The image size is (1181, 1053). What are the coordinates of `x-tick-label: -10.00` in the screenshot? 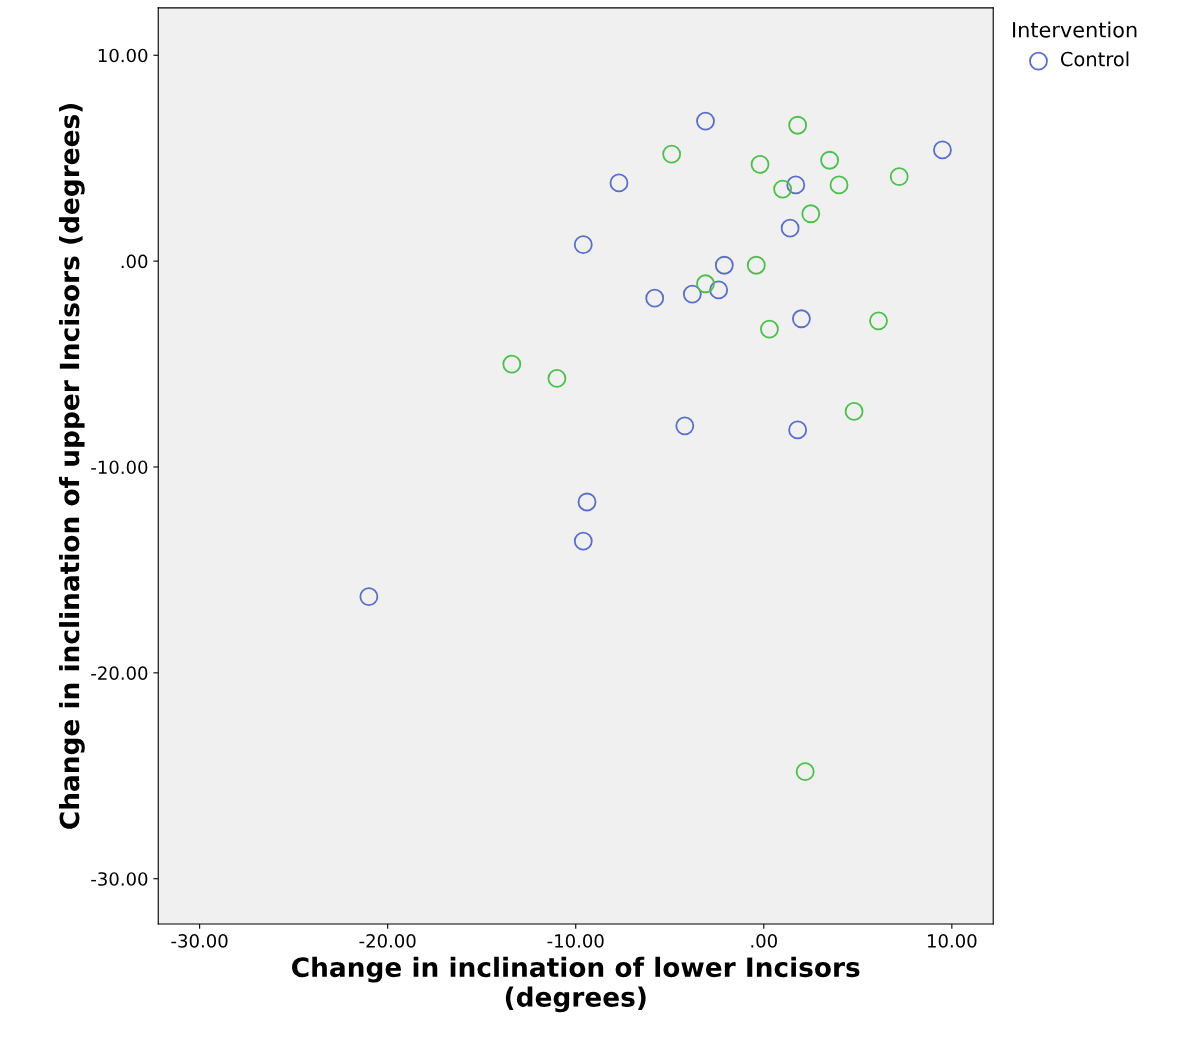 It's located at (575, 941).